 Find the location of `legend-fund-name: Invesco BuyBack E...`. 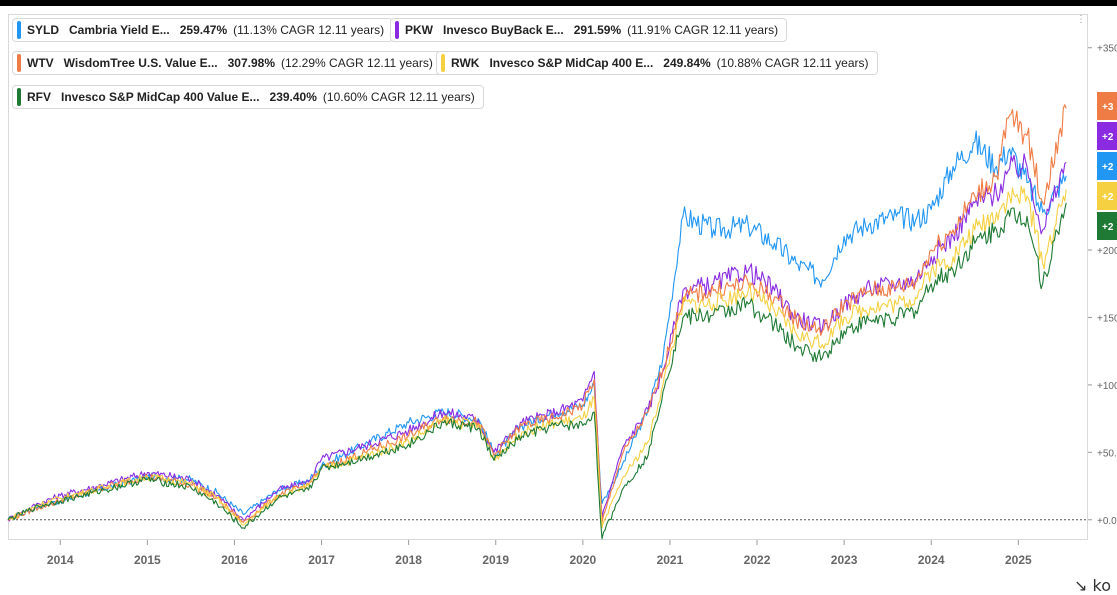

legend-fund-name: Invesco BuyBack E... is located at coordinates (503, 30).